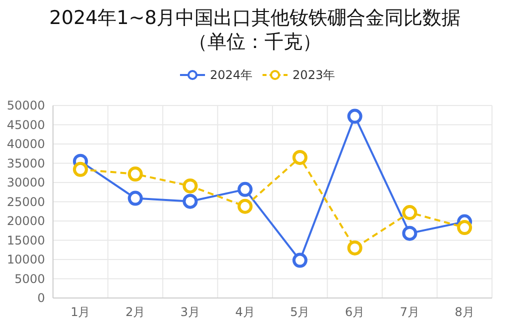  Describe the element at coordinates (29, 279) in the screenshot. I see `y-tick-label: 5000` at that location.